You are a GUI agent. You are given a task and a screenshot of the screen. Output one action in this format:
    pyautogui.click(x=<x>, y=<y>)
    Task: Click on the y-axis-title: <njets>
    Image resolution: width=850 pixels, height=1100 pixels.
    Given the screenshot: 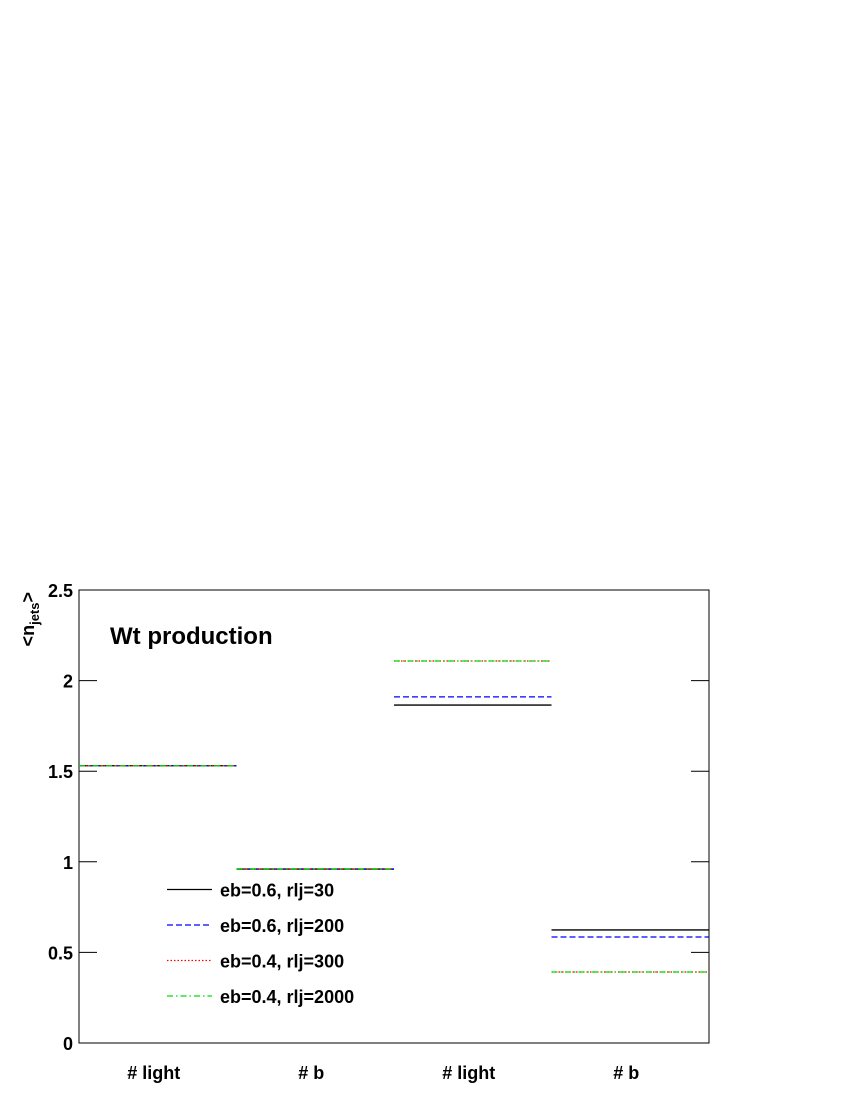 What is the action you would take?
    pyautogui.click(x=30, y=619)
    